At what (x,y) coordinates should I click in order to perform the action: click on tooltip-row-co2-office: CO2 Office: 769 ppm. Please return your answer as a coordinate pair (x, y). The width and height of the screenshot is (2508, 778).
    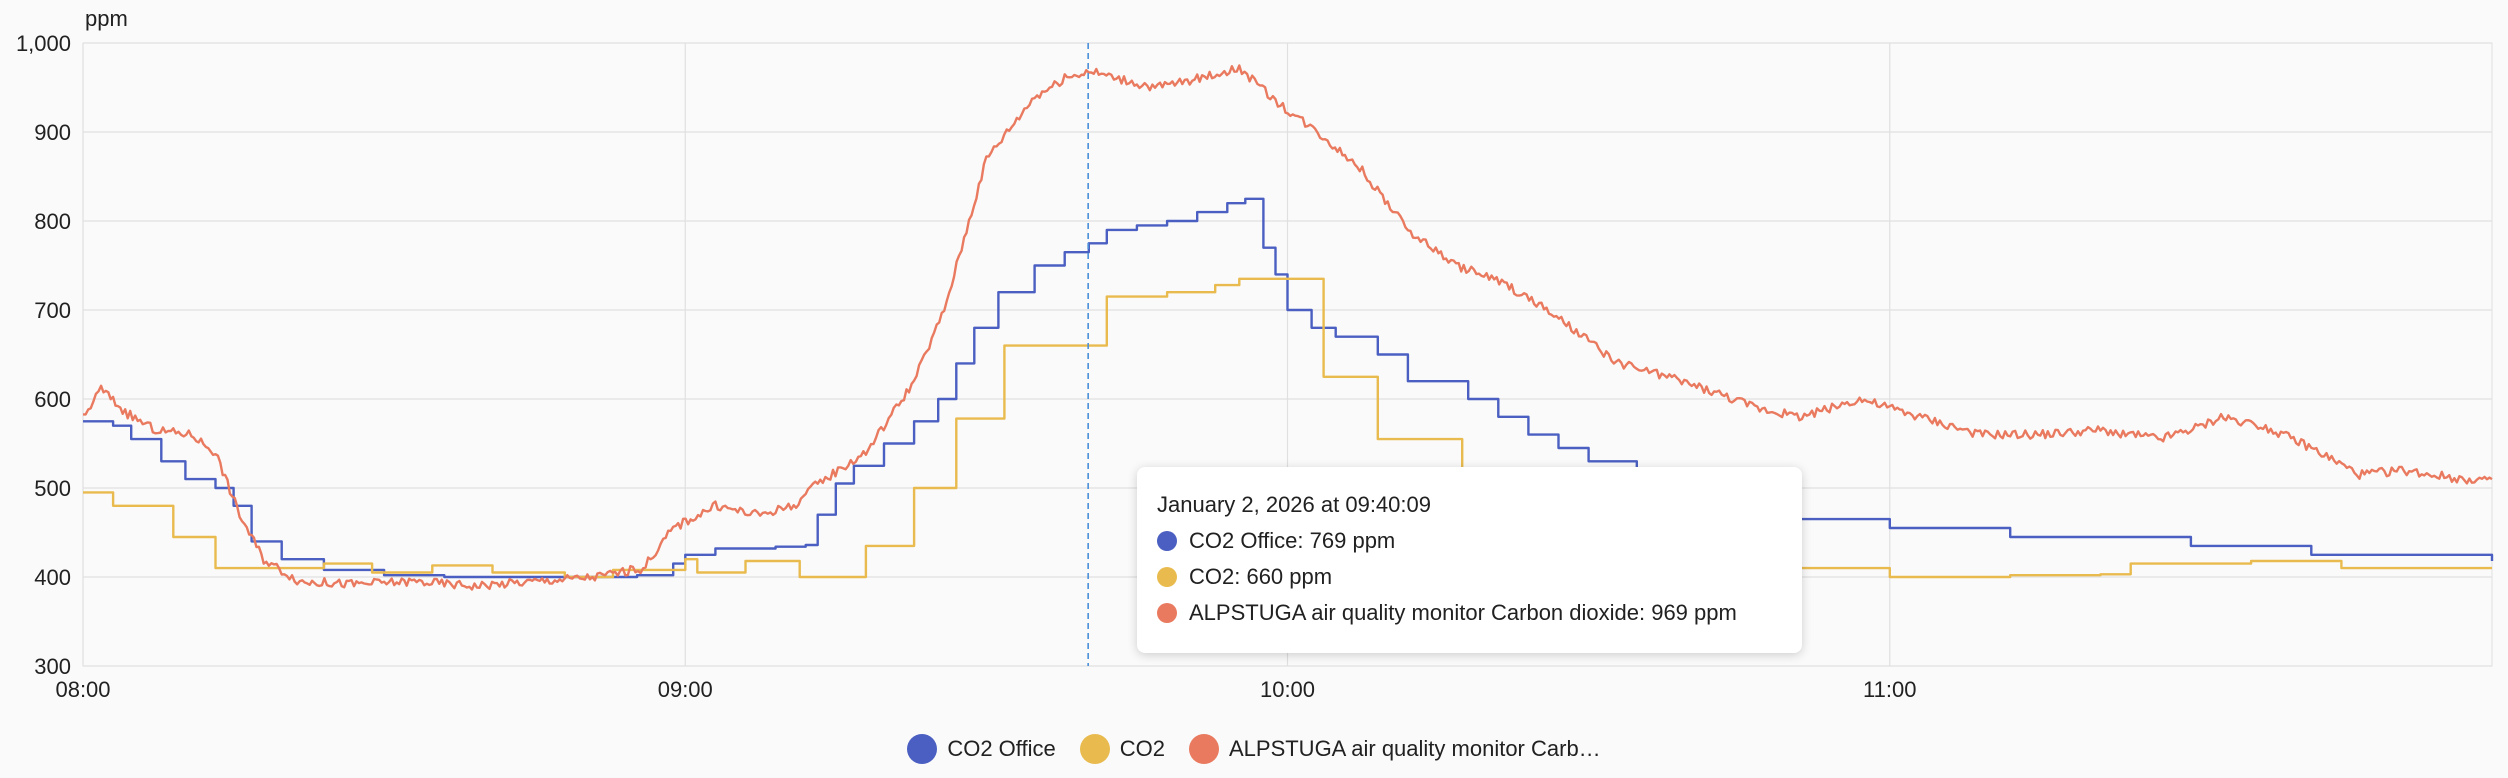
    Looking at the image, I should click on (1479, 541).